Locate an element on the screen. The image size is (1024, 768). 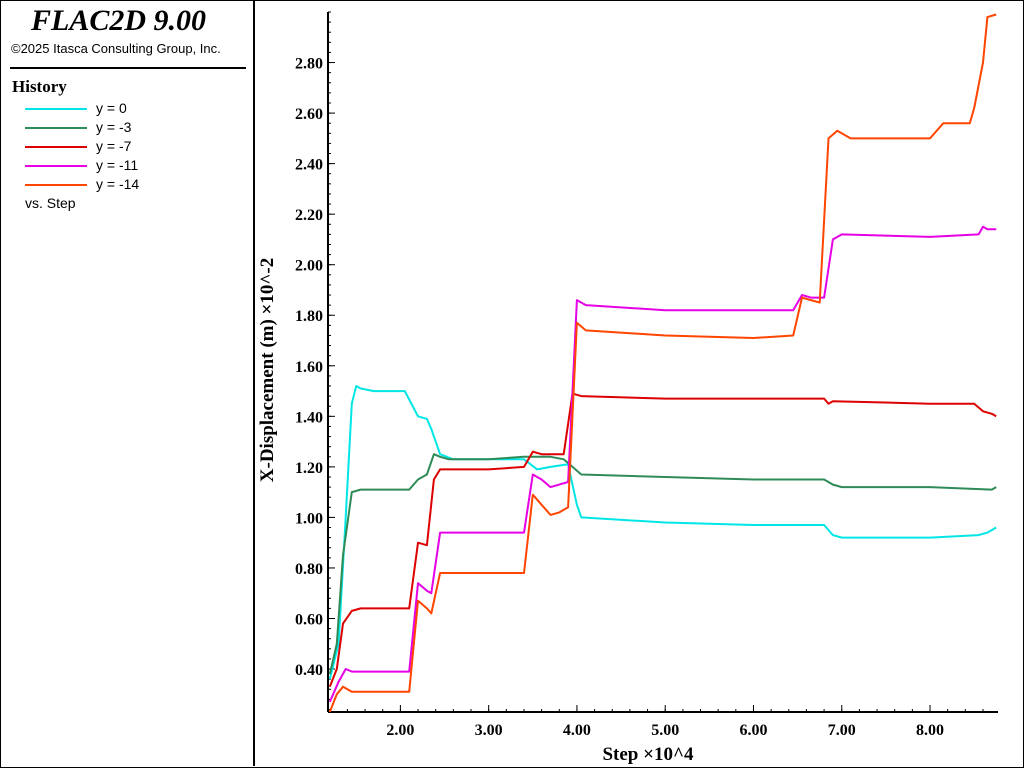
x-tick-label: 5.00 is located at coordinates (665, 730).